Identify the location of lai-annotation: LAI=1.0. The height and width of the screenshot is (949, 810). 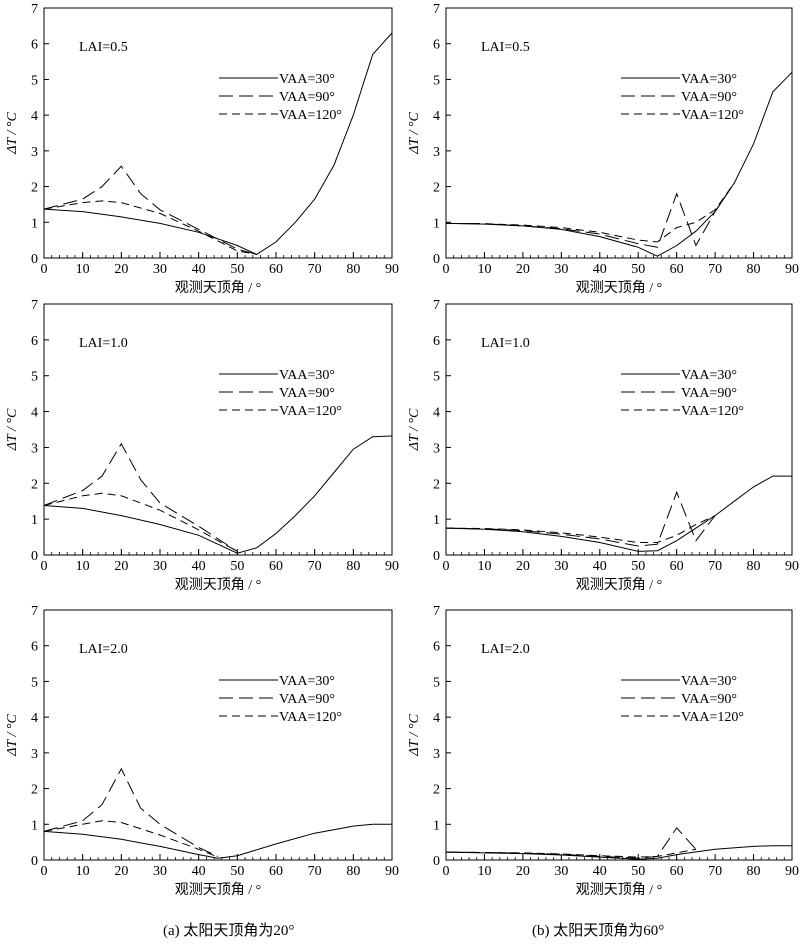
(103, 343).